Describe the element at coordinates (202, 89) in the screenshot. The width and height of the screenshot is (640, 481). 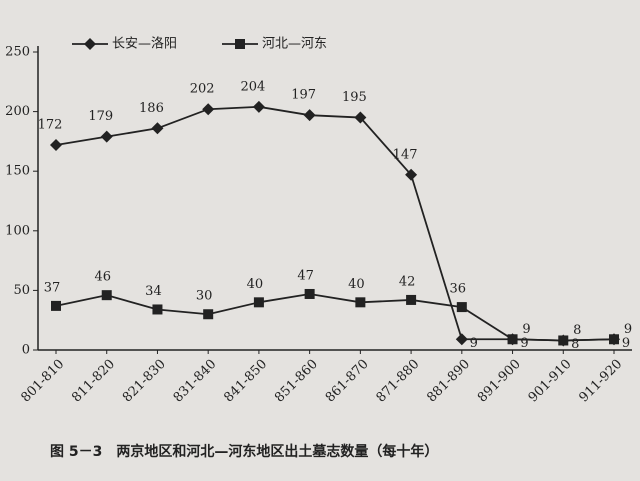
I see `data-label: 202` at that location.